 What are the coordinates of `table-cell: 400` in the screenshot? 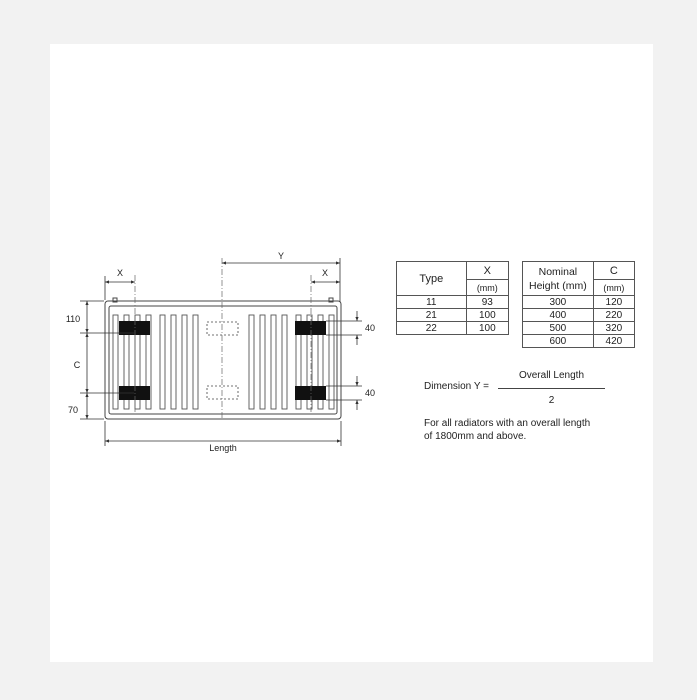 It's located at (558, 315).